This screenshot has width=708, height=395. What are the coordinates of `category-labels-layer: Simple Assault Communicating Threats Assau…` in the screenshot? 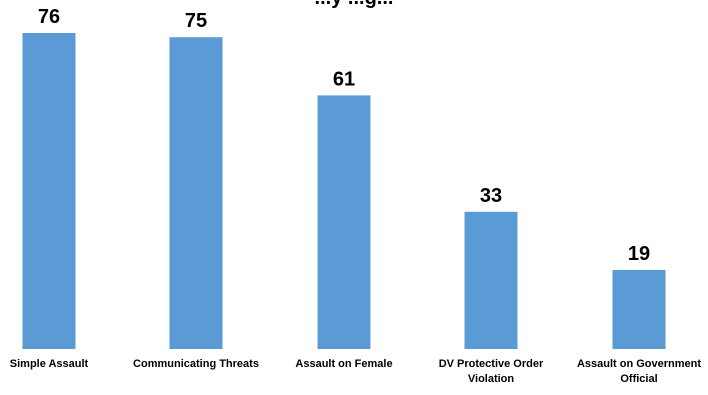 It's located at (356, 371).